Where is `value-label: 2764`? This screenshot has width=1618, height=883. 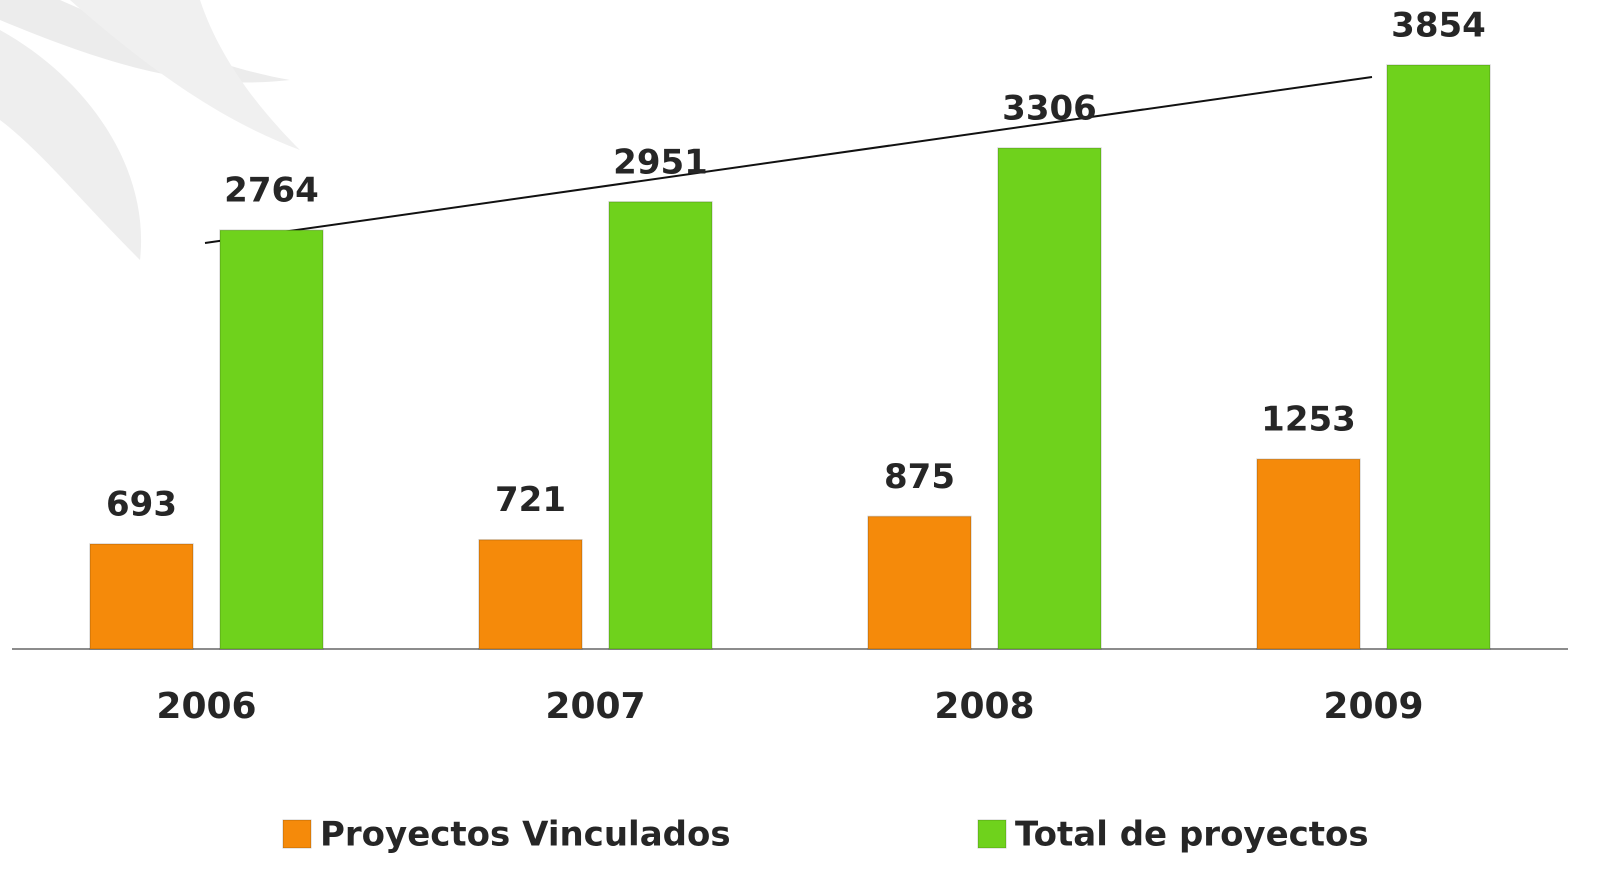 value-label: 2764 is located at coordinates (271, 191).